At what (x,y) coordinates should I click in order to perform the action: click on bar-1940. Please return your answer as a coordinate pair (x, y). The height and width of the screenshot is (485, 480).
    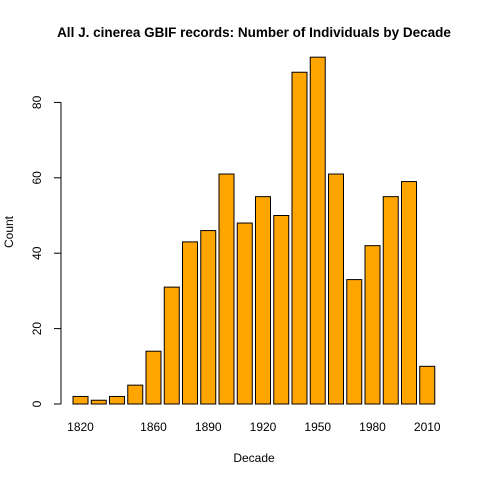
    Looking at the image, I should click on (299, 238).